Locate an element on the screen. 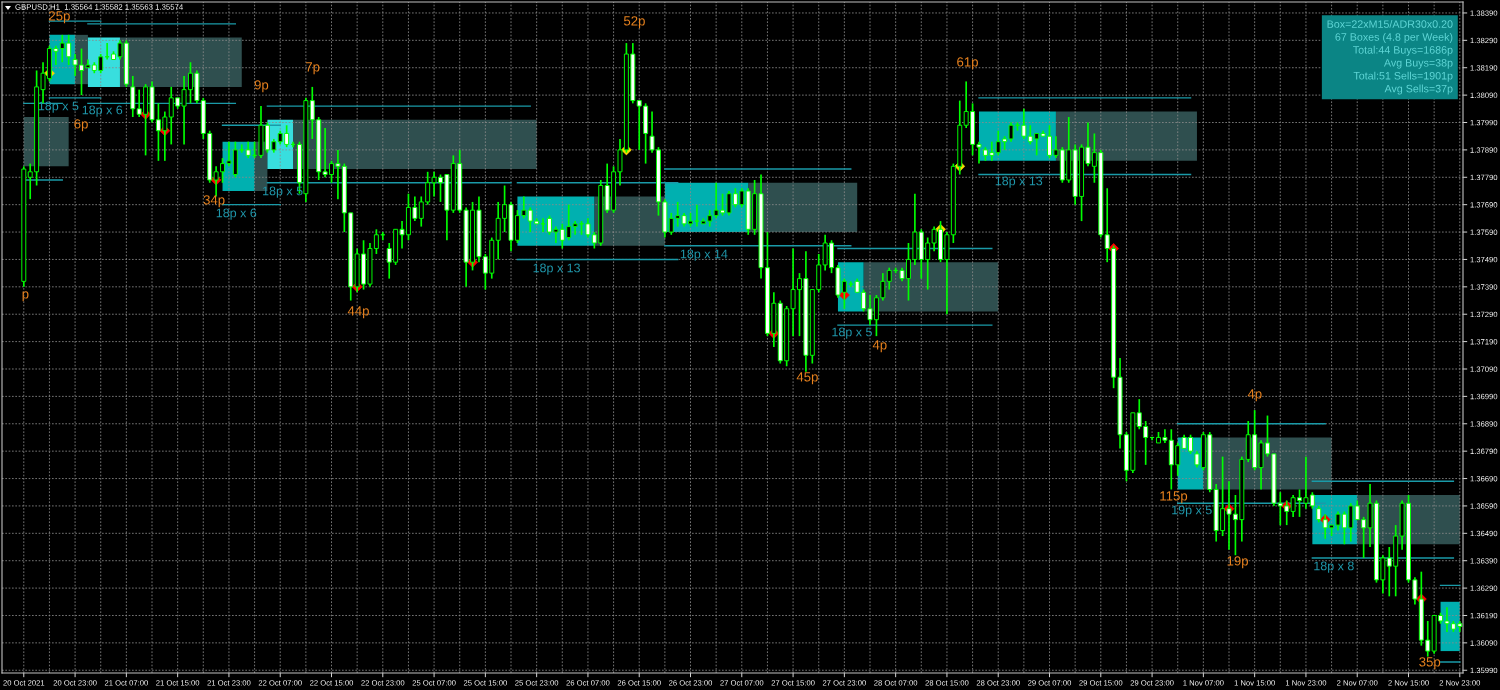  annotation: Box=22xM15/ADR30x0.20 is located at coordinates (1390, 24).